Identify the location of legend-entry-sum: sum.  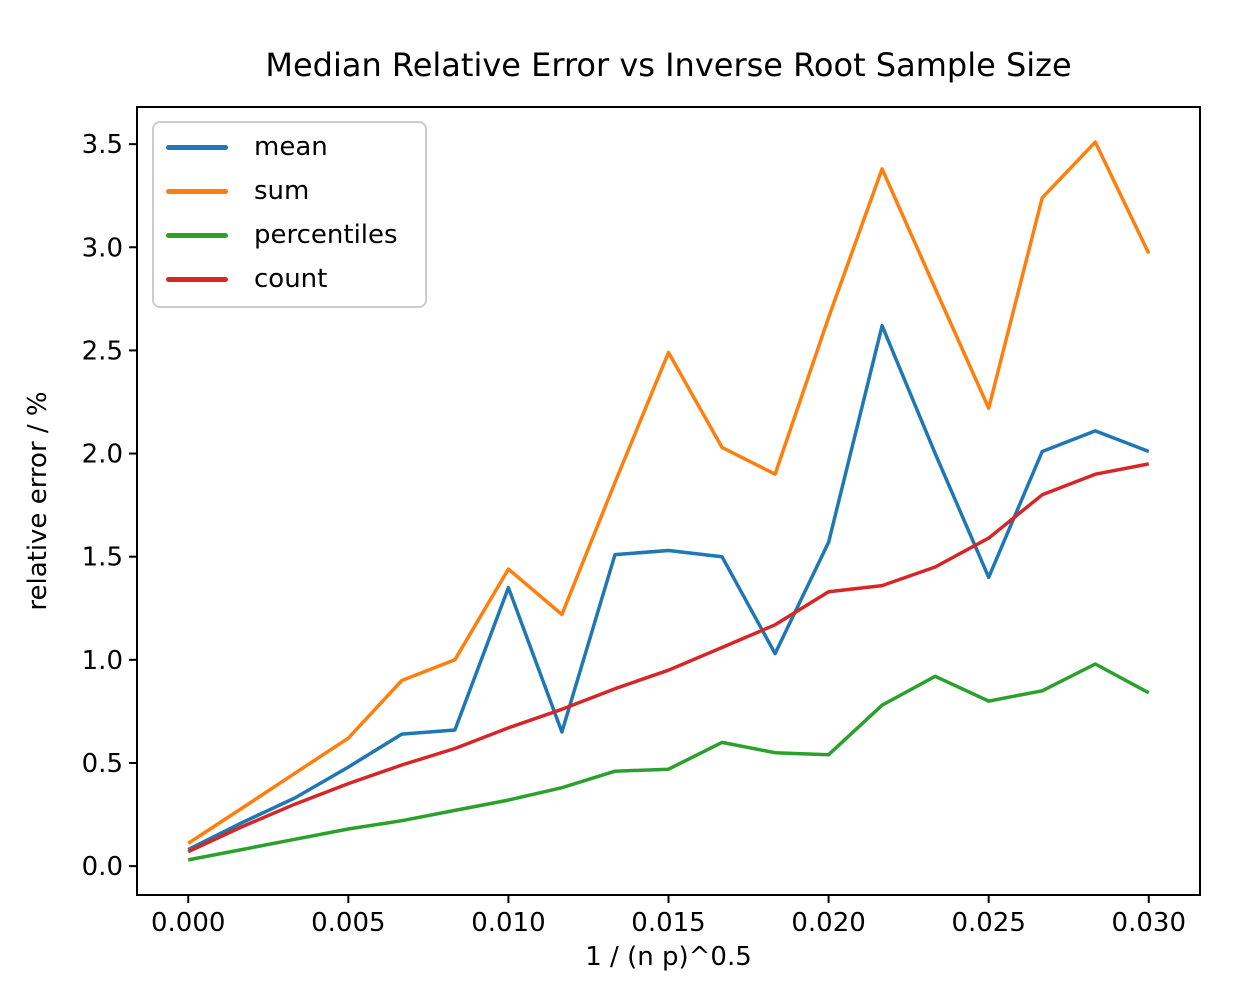
(289, 191).